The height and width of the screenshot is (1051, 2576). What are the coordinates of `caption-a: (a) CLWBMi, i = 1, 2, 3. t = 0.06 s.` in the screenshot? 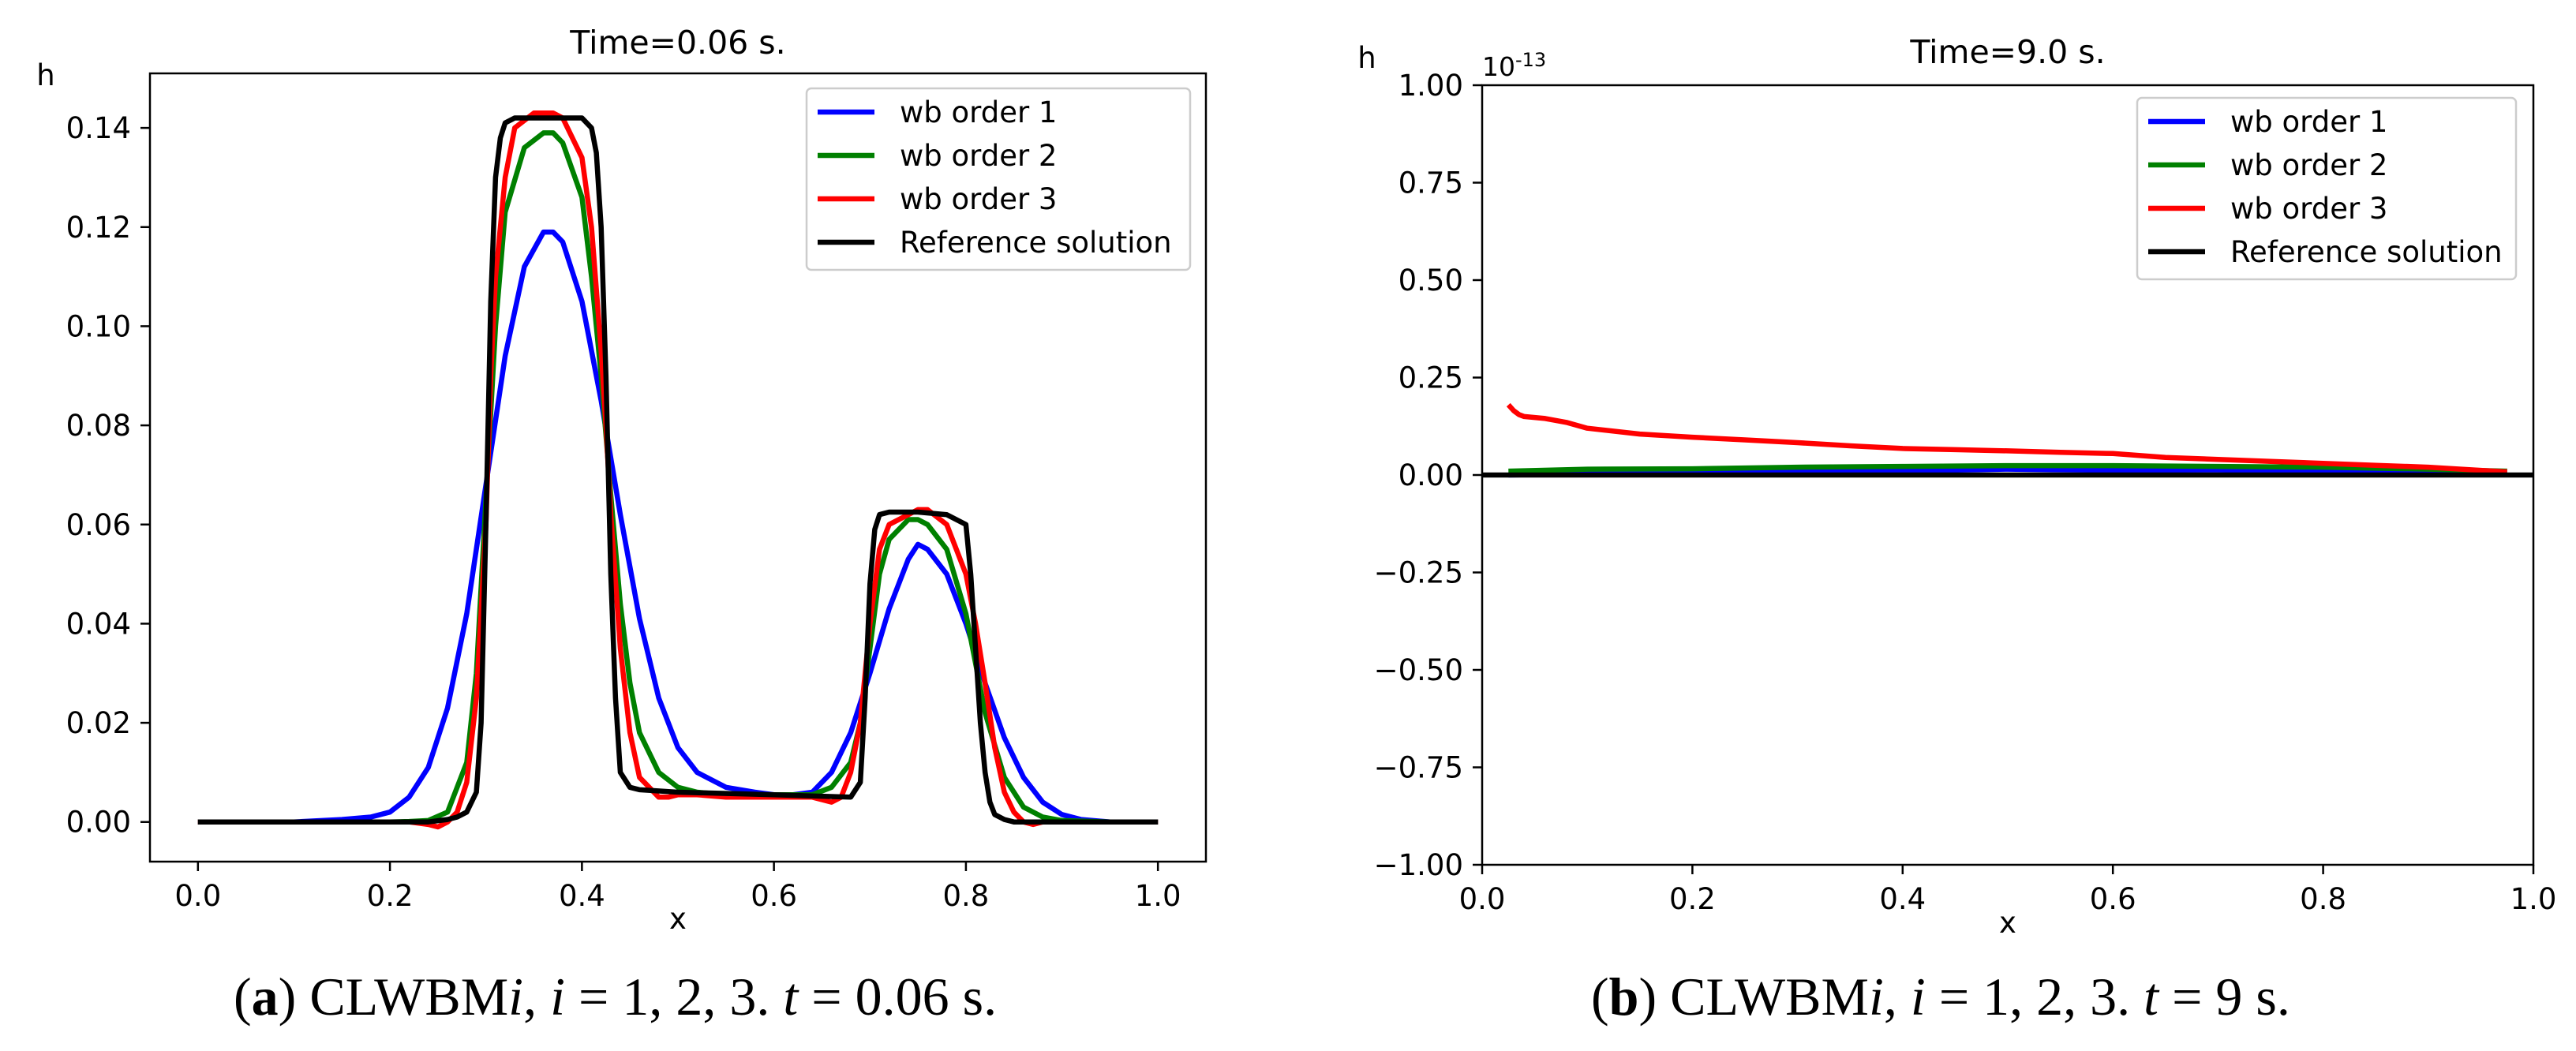 It's located at (616, 997).